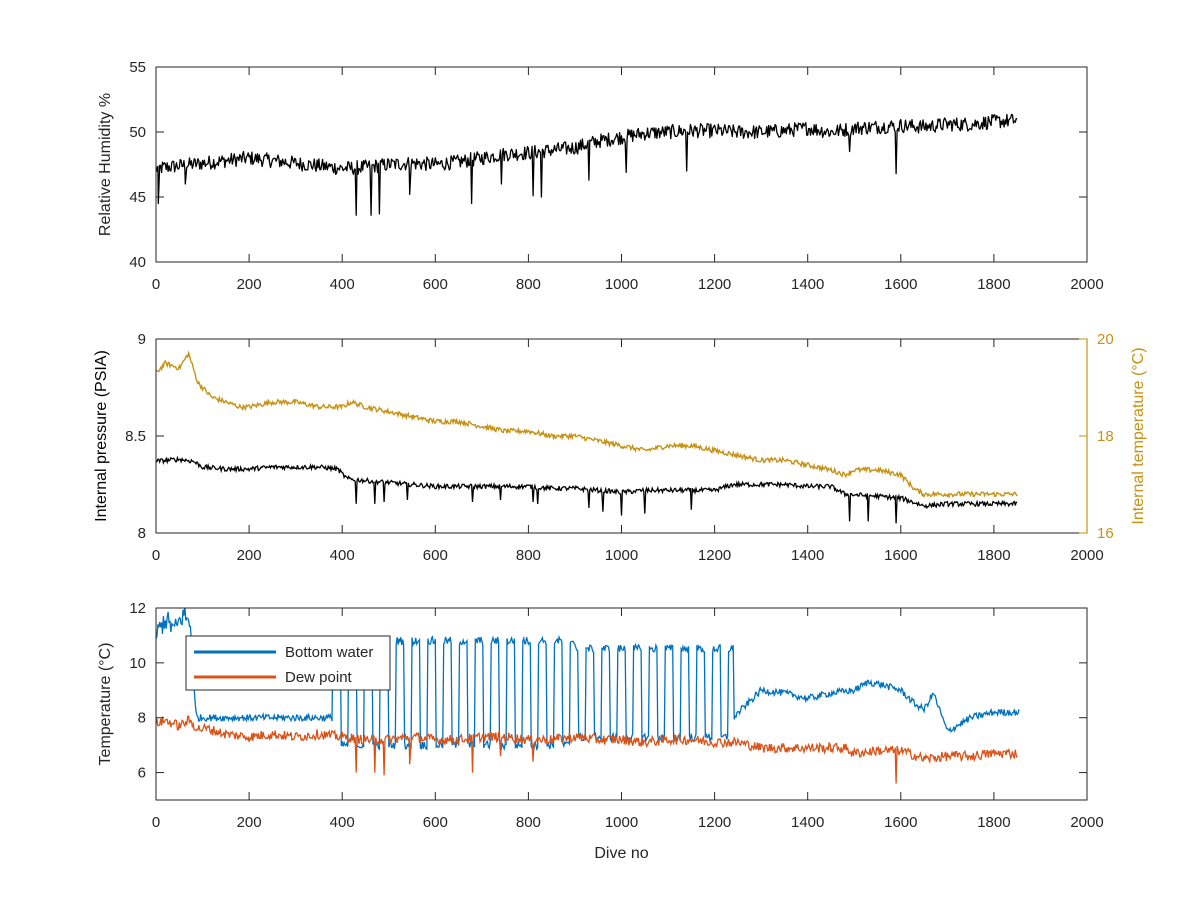 This screenshot has height=905, width=1200. I want to click on y-tick-label: 55, so click(137, 67).